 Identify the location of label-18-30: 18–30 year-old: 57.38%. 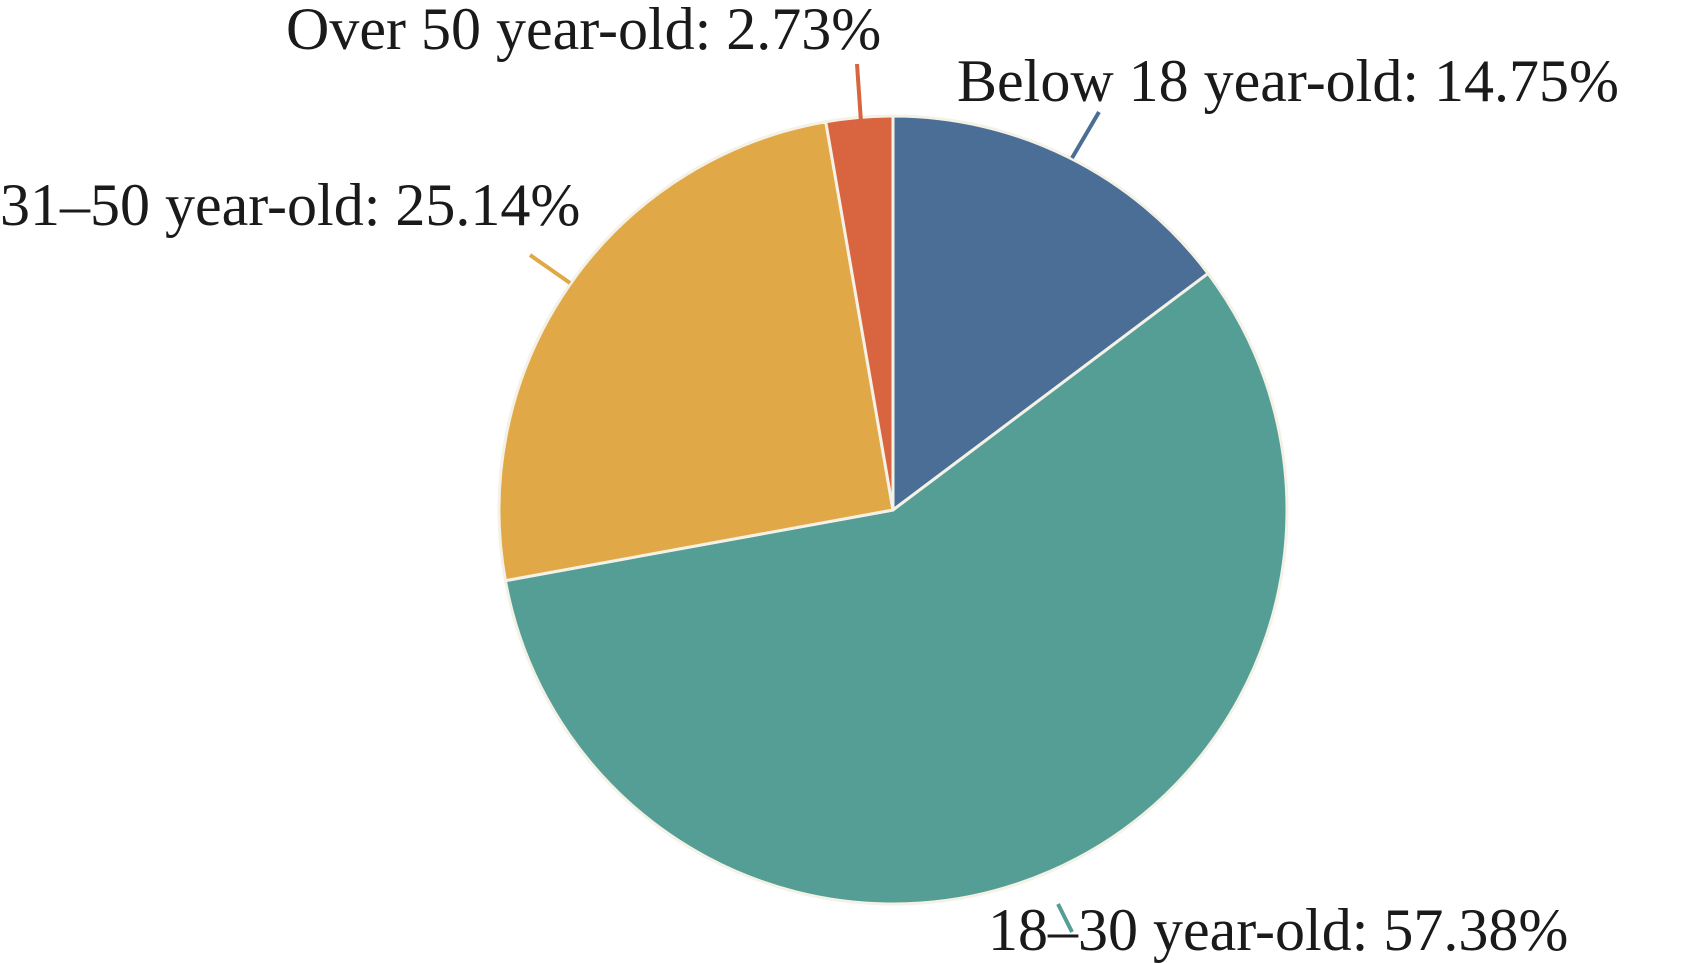
(1278, 930).